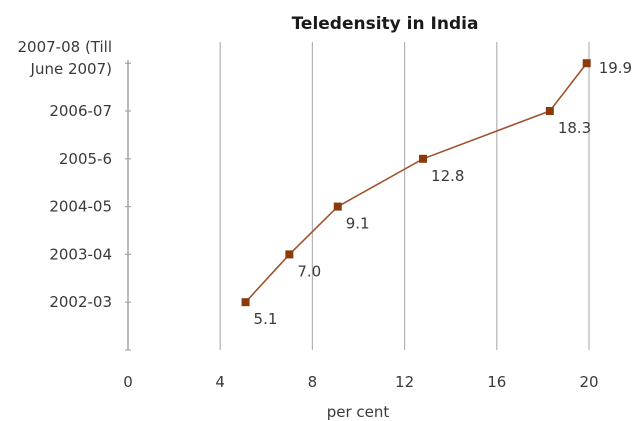 This screenshot has height=421, width=643. Describe the element at coordinates (588, 382) in the screenshot. I see `x-tick-label: 20` at that location.